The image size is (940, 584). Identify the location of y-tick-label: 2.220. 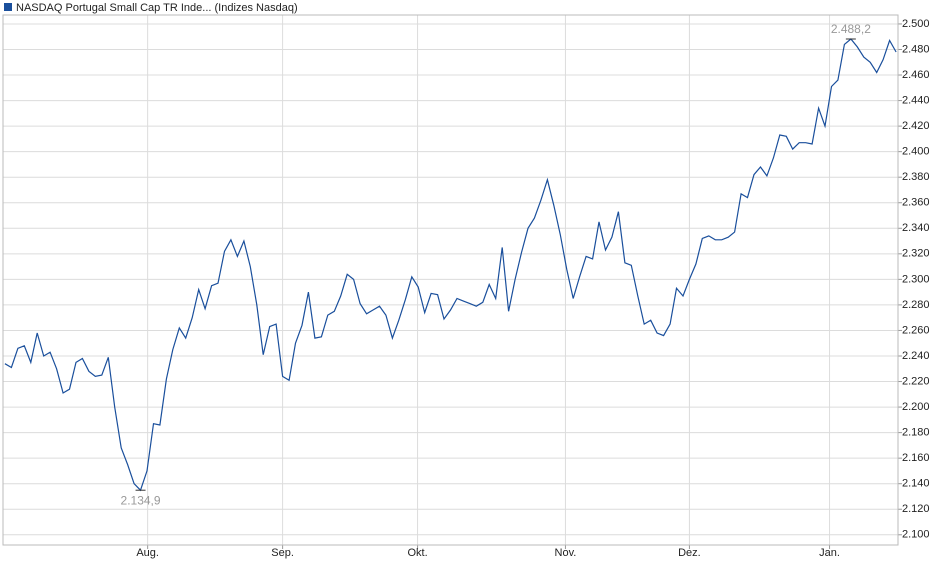
(916, 381).